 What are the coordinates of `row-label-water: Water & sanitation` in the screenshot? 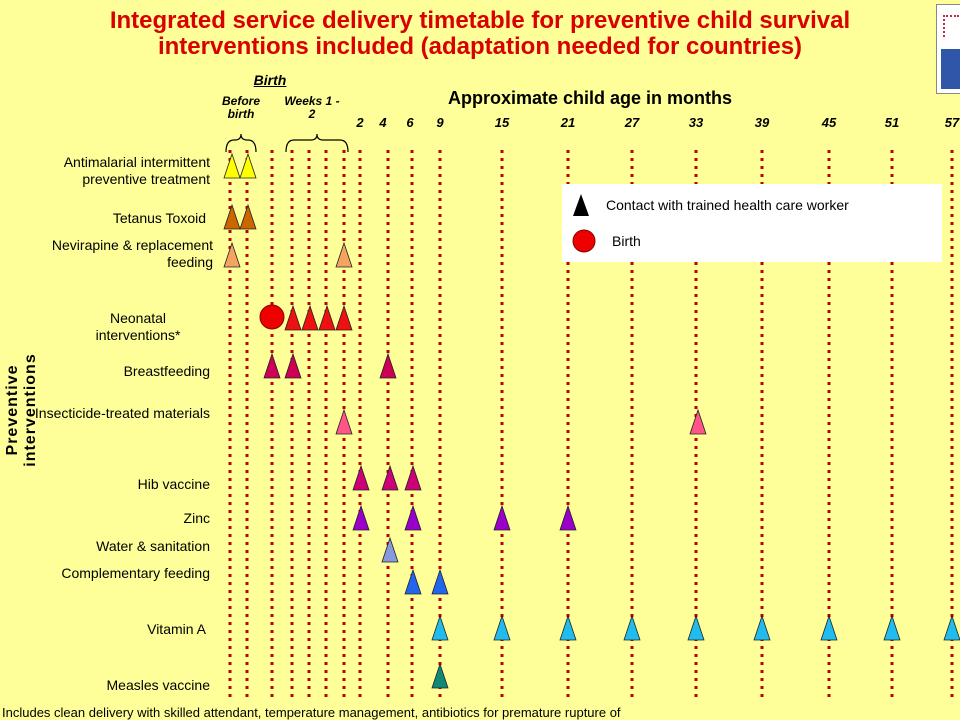 It's located at (153, 546).